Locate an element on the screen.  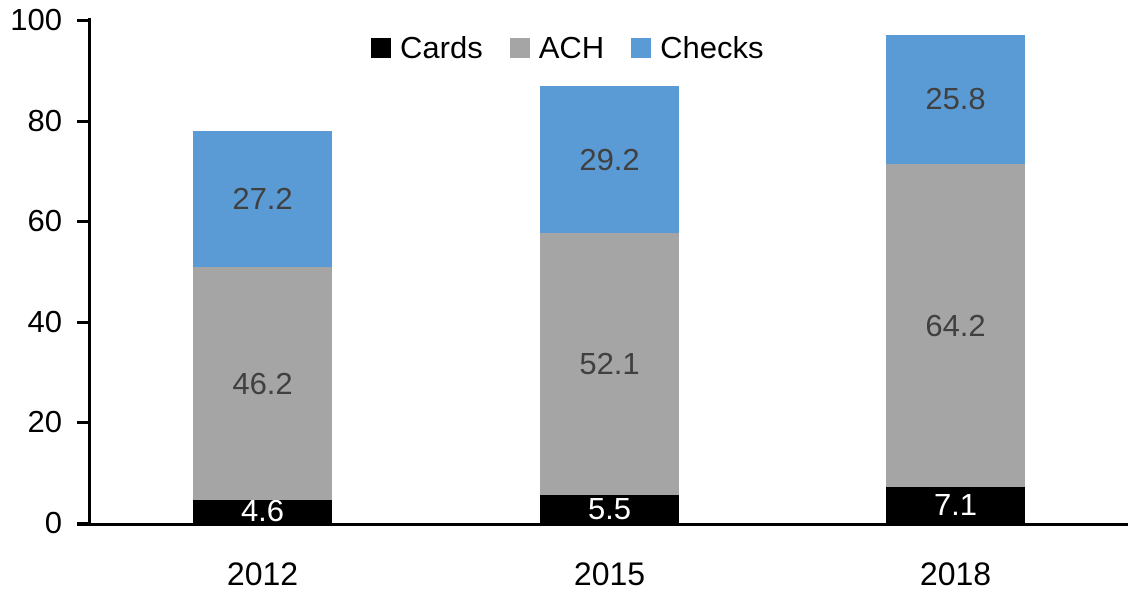
x-axis-category-label: 2012 is located at coordinates (262, 574).